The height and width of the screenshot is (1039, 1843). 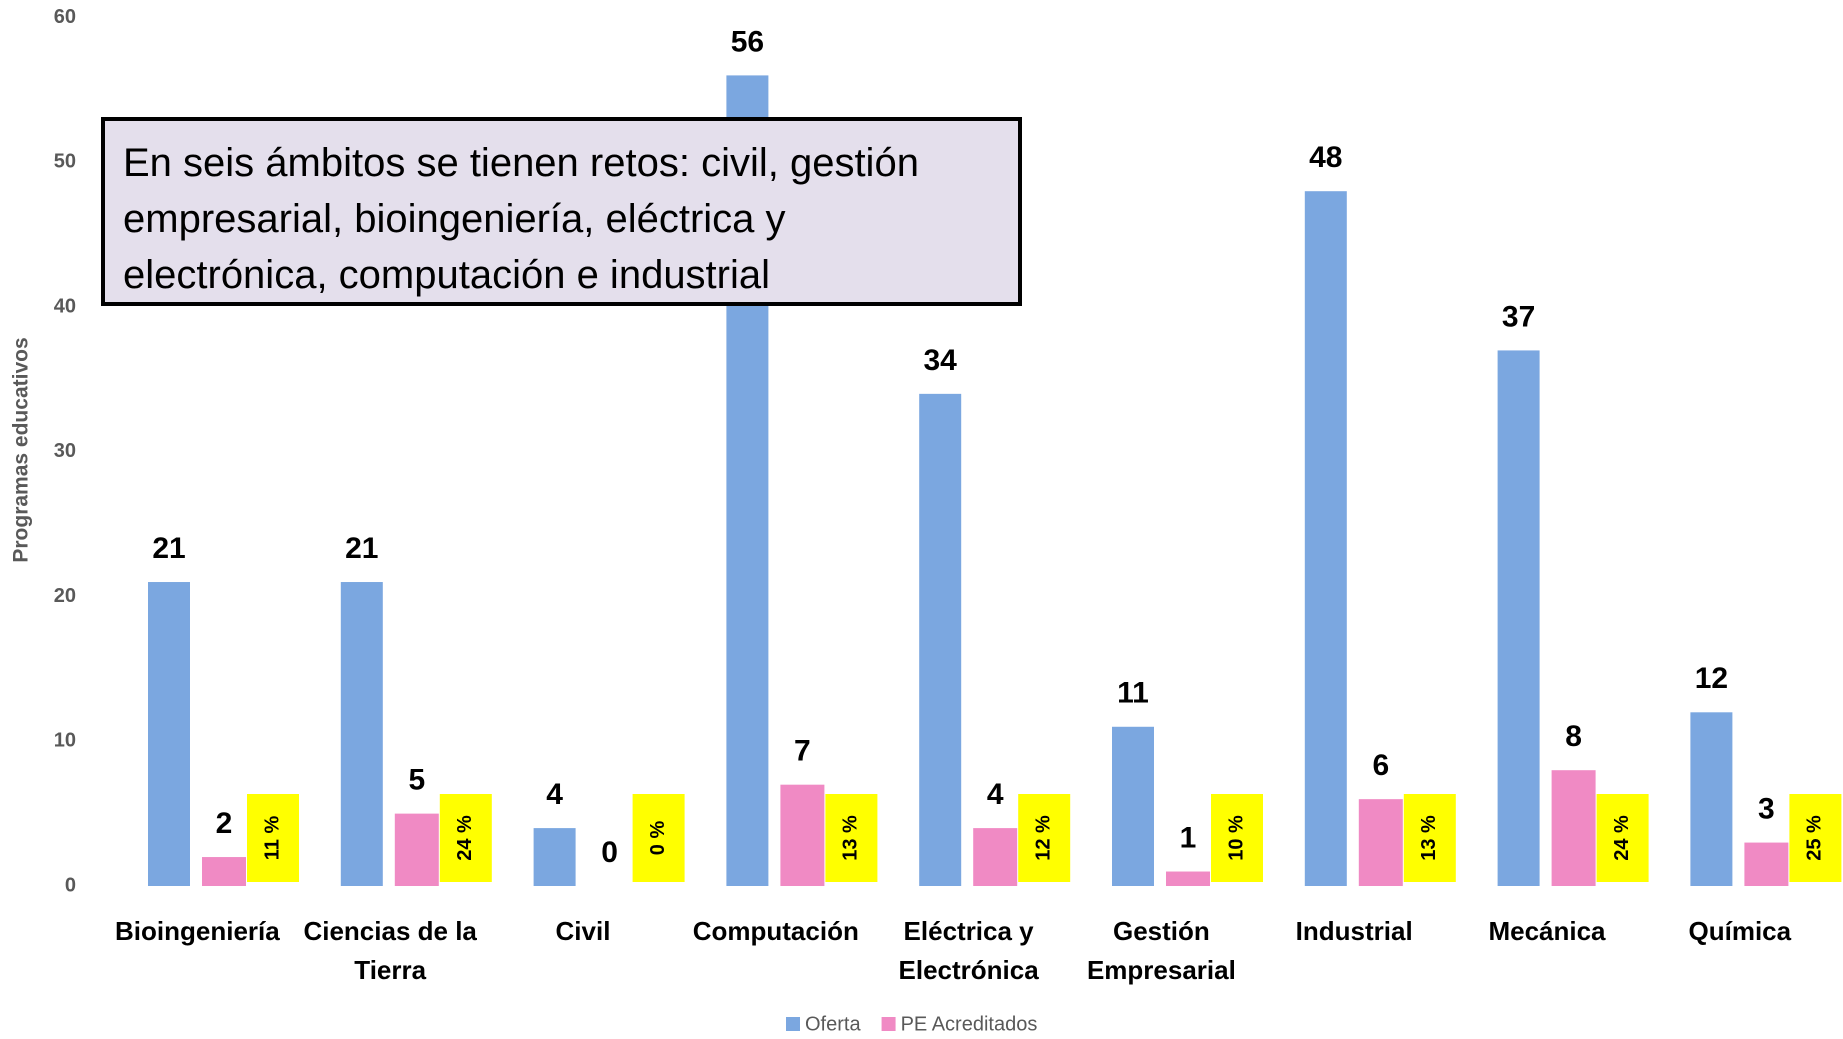 What do you see at coordinates (390, 950) in the screenshot?
I see `x-tick-label: Ciencias de la Tierra` at bounding box center [390, 950].